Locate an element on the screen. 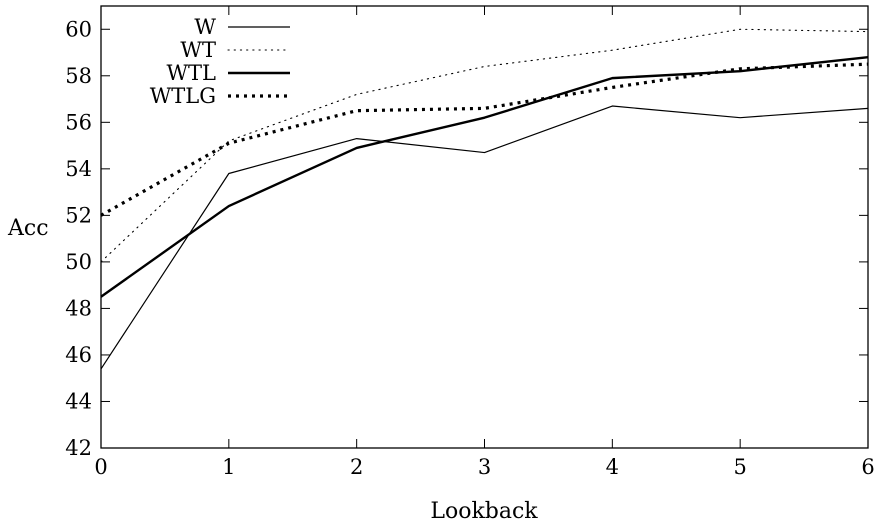 The width and height of the screenshot is (885, 525). legend-label-wtlg: WTLG is located at coordinates (183, 96).